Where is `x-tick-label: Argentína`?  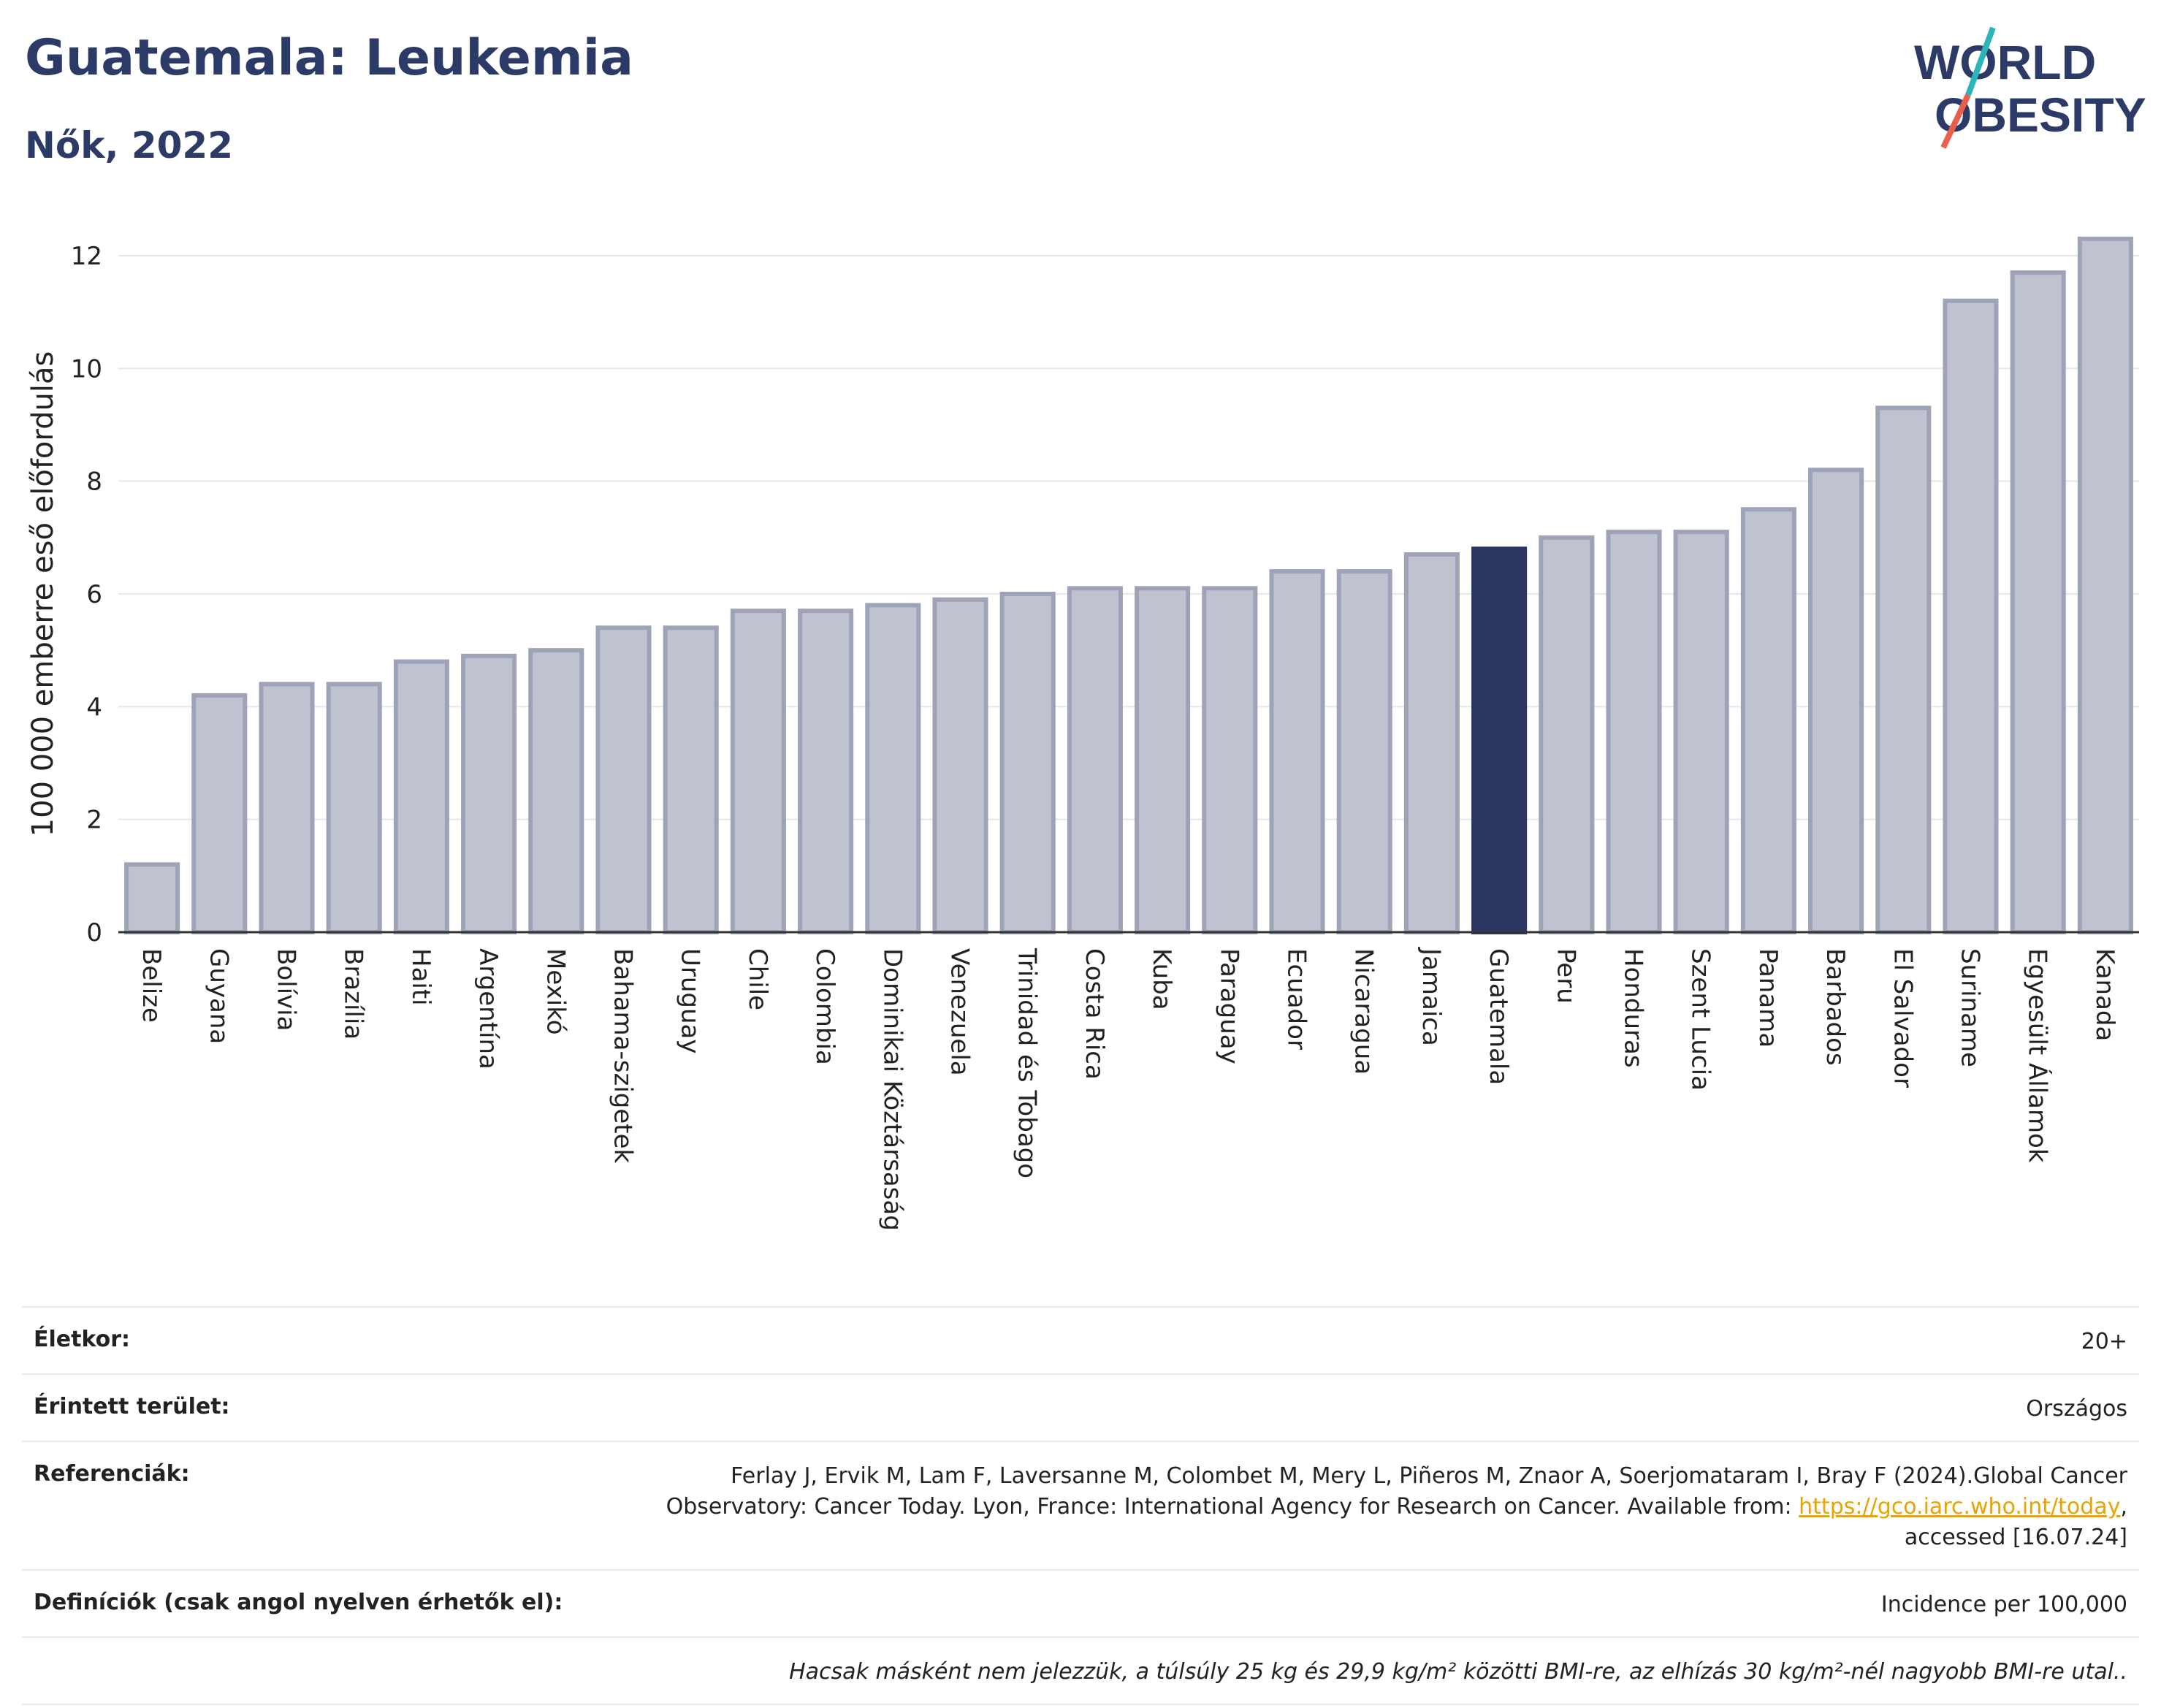 x-tick-label: Argentína is located at coordinates (488, 1009).